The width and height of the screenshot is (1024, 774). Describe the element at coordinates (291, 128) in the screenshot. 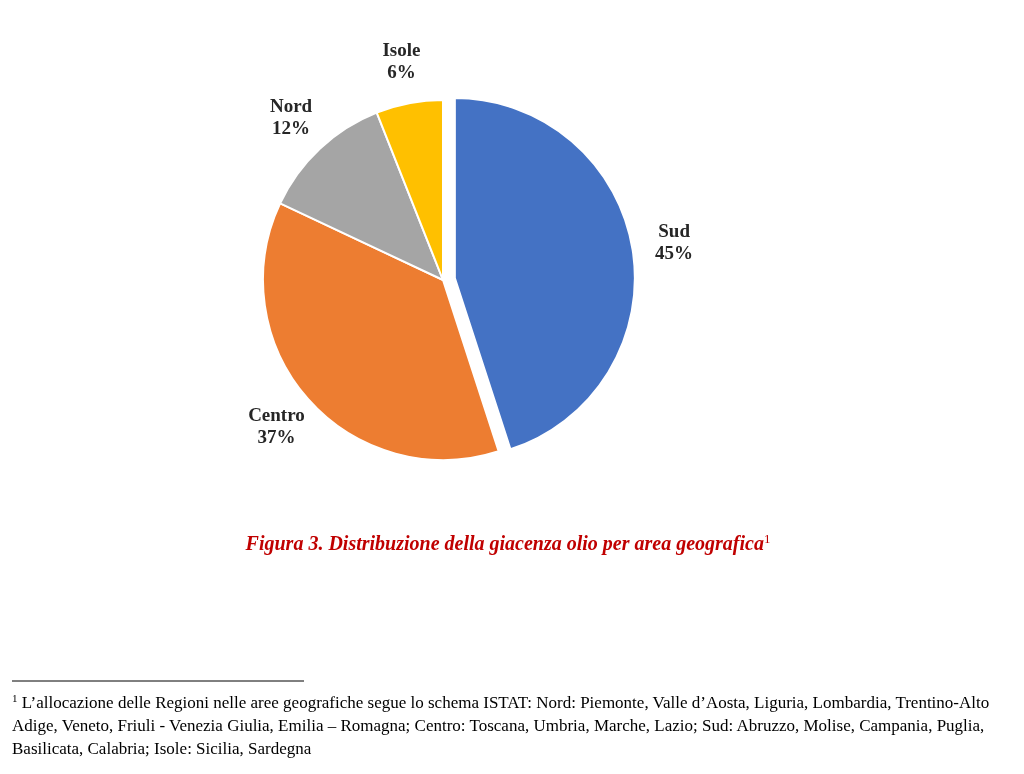

I see `data-label: 12%` at that location.